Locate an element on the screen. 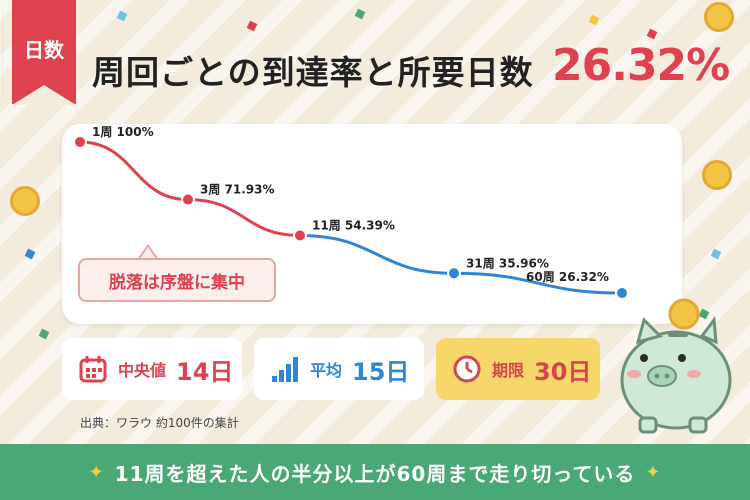  limit-label: 期限 is located at coordinates (508, 370).